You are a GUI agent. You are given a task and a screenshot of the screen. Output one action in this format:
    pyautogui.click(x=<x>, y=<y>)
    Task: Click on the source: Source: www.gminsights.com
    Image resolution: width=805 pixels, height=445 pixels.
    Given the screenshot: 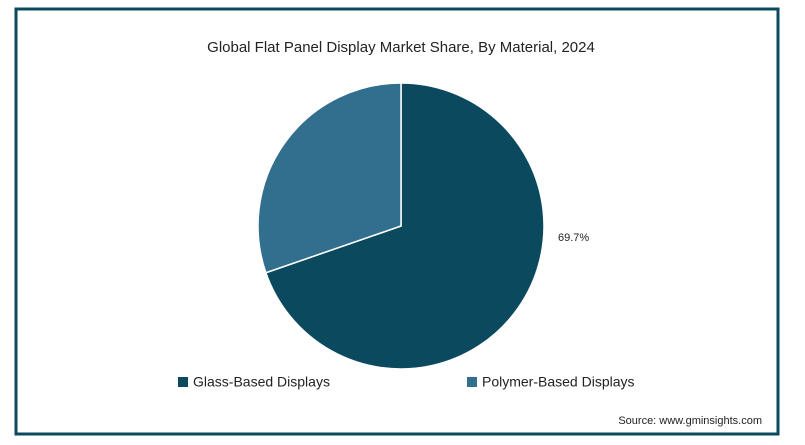 What is the action you would take?
    pyautogui.click(x=690, y=421)
    